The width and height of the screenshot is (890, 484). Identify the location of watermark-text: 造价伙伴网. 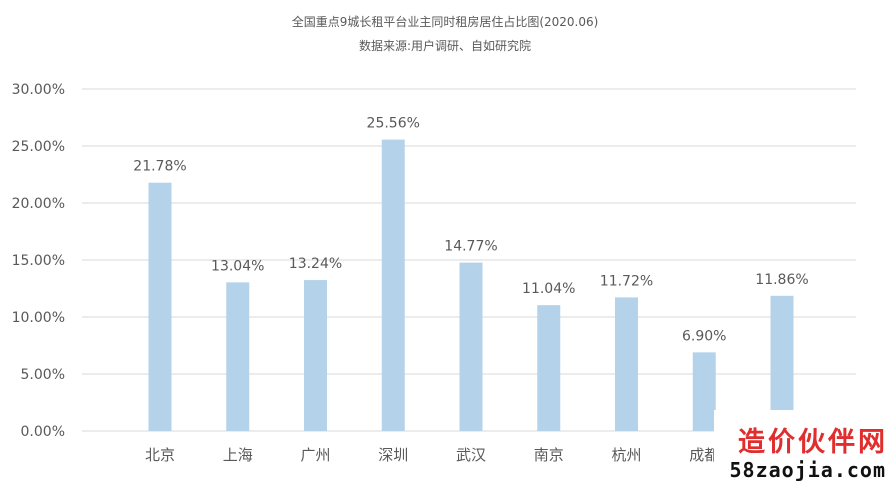
(813, 442).